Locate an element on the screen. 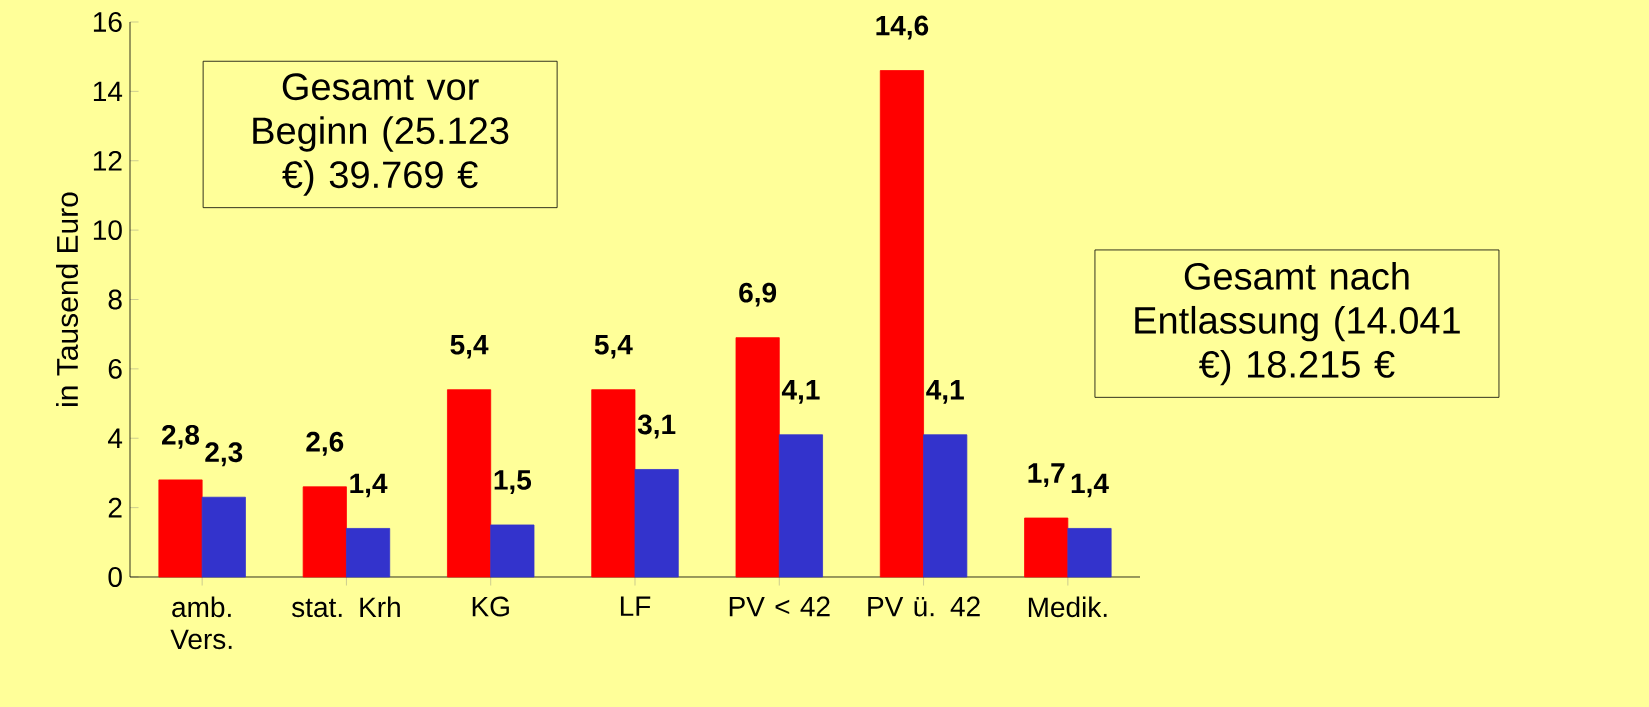 This screenshot has width=1649, height=707. y-axis-title: in Tausend Euro is located at coordinates (67, 299).